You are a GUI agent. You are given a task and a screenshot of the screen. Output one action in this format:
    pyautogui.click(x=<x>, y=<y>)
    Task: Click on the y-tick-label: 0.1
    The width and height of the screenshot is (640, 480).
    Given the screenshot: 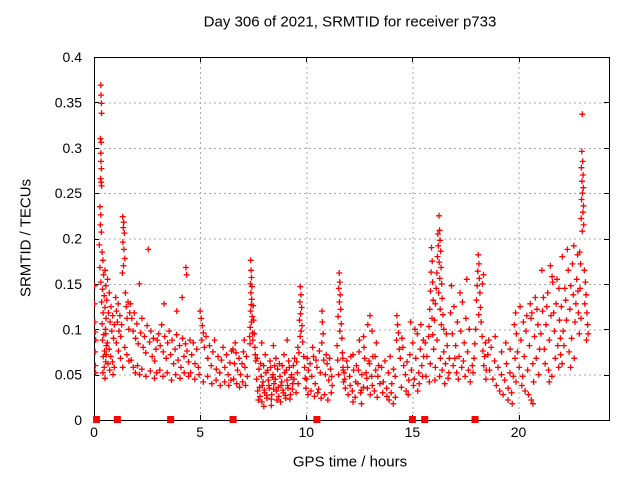 What is the action you would take?
    pyautogui.click(x=73, y=329)
    